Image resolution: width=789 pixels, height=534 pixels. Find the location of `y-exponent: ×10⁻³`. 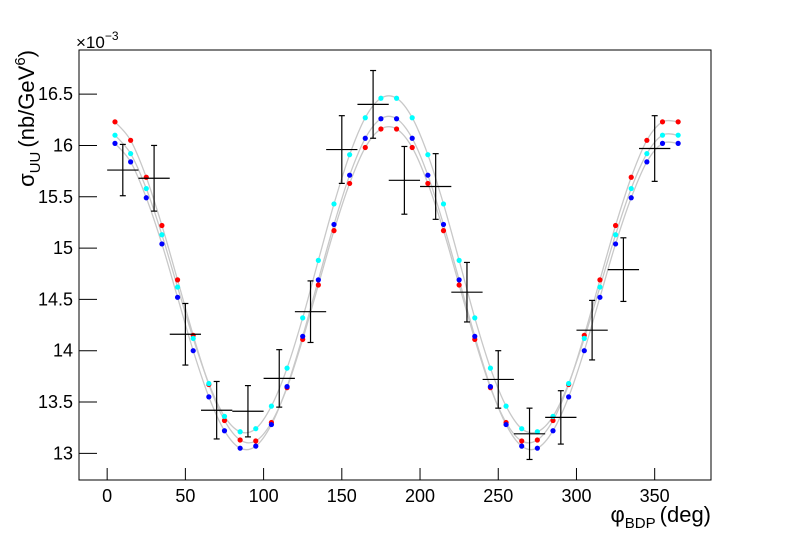

y-exponent: ×10⁻³ is located at coordinates (97, 40).